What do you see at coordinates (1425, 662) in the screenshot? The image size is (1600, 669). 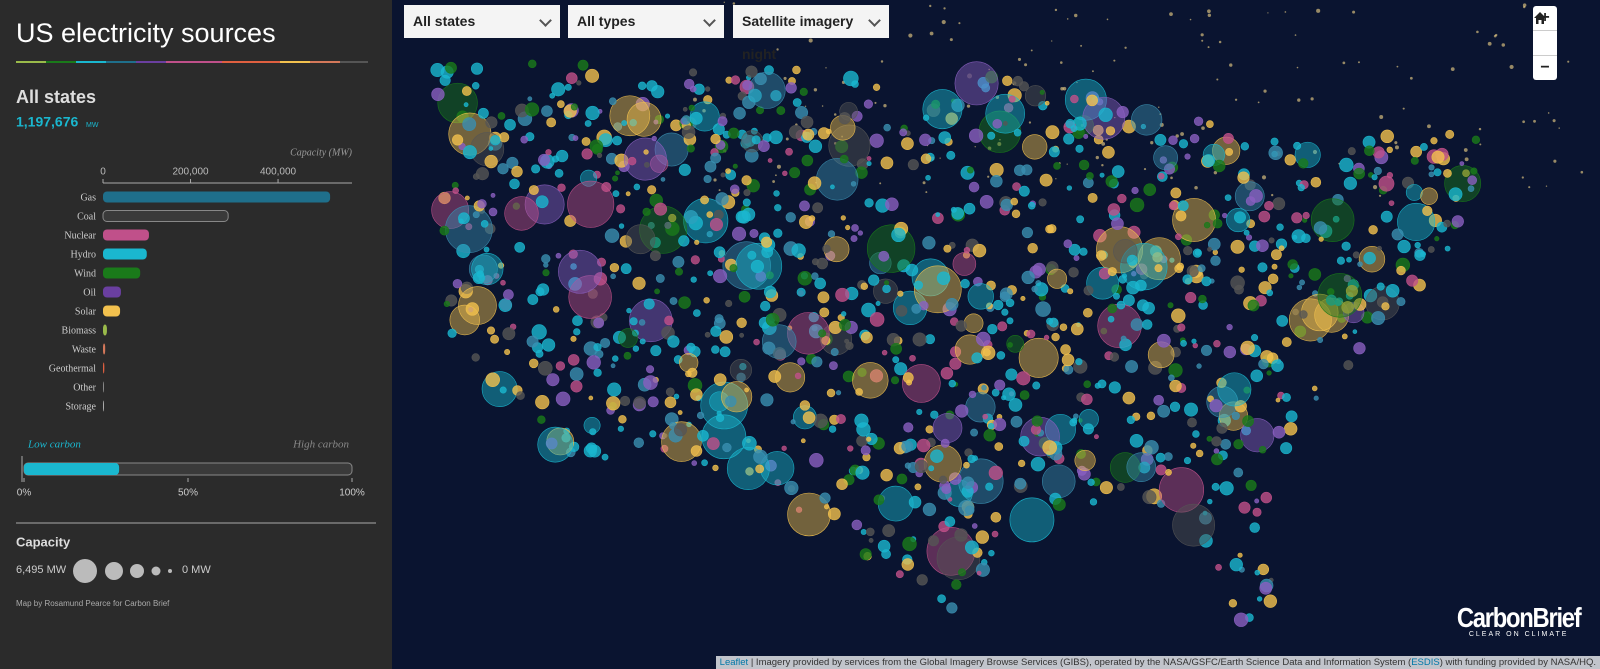 I see `esdis-link: ESDIS` at bounding box center [1425, 662].